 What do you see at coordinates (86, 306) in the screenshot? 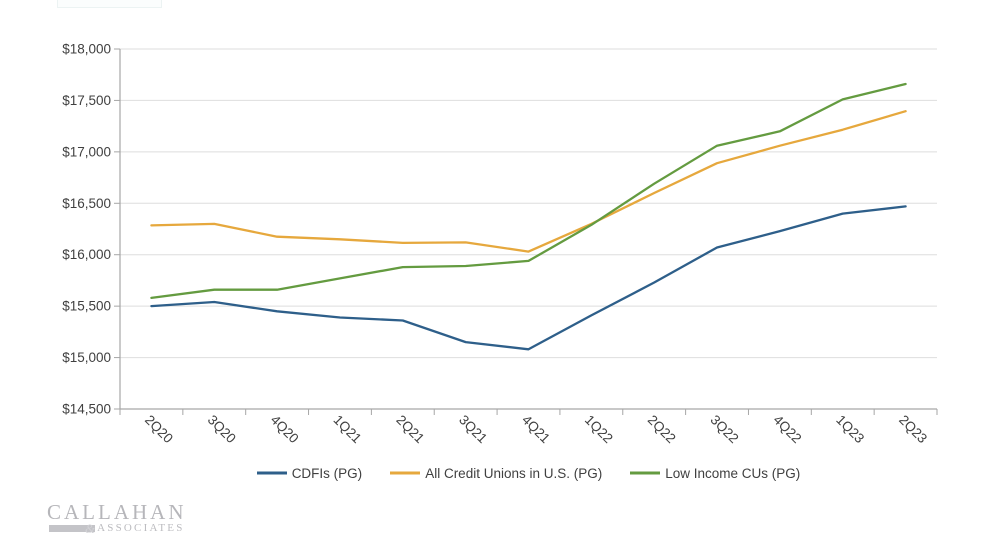
I see `y-axis-label: $15,500` at bounding box center [86, 306].